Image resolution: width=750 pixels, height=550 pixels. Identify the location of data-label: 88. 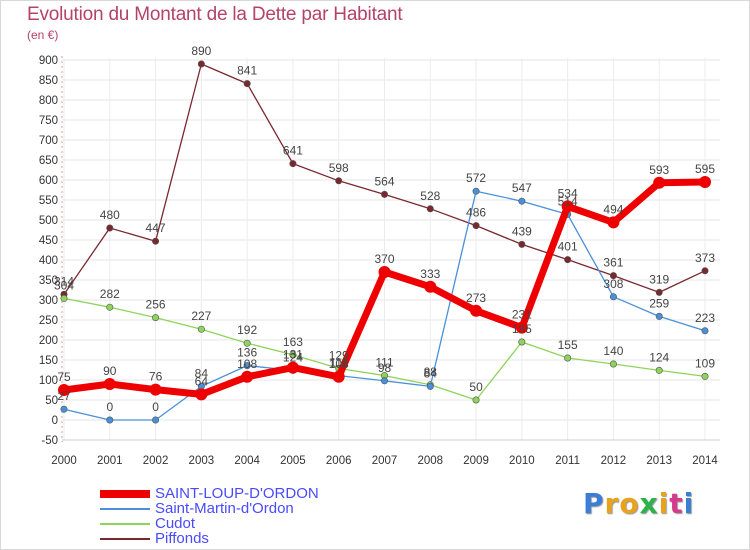
(431, 372).